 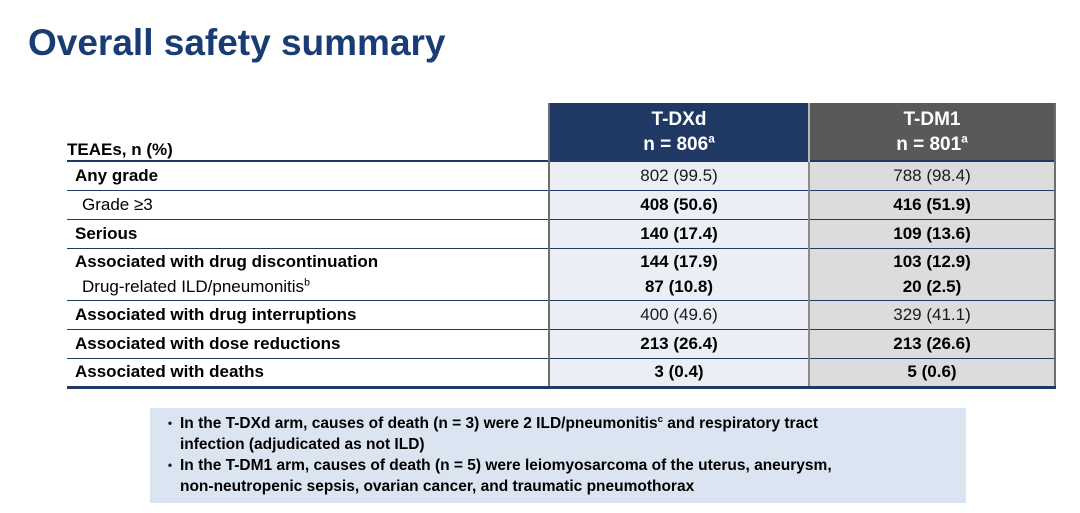 What do you see at coordinates (678, 274) in the screenshot?
I see `tdxd-value: 144 (17.9) 87 (10.8)` at bounding box center [678, 274].